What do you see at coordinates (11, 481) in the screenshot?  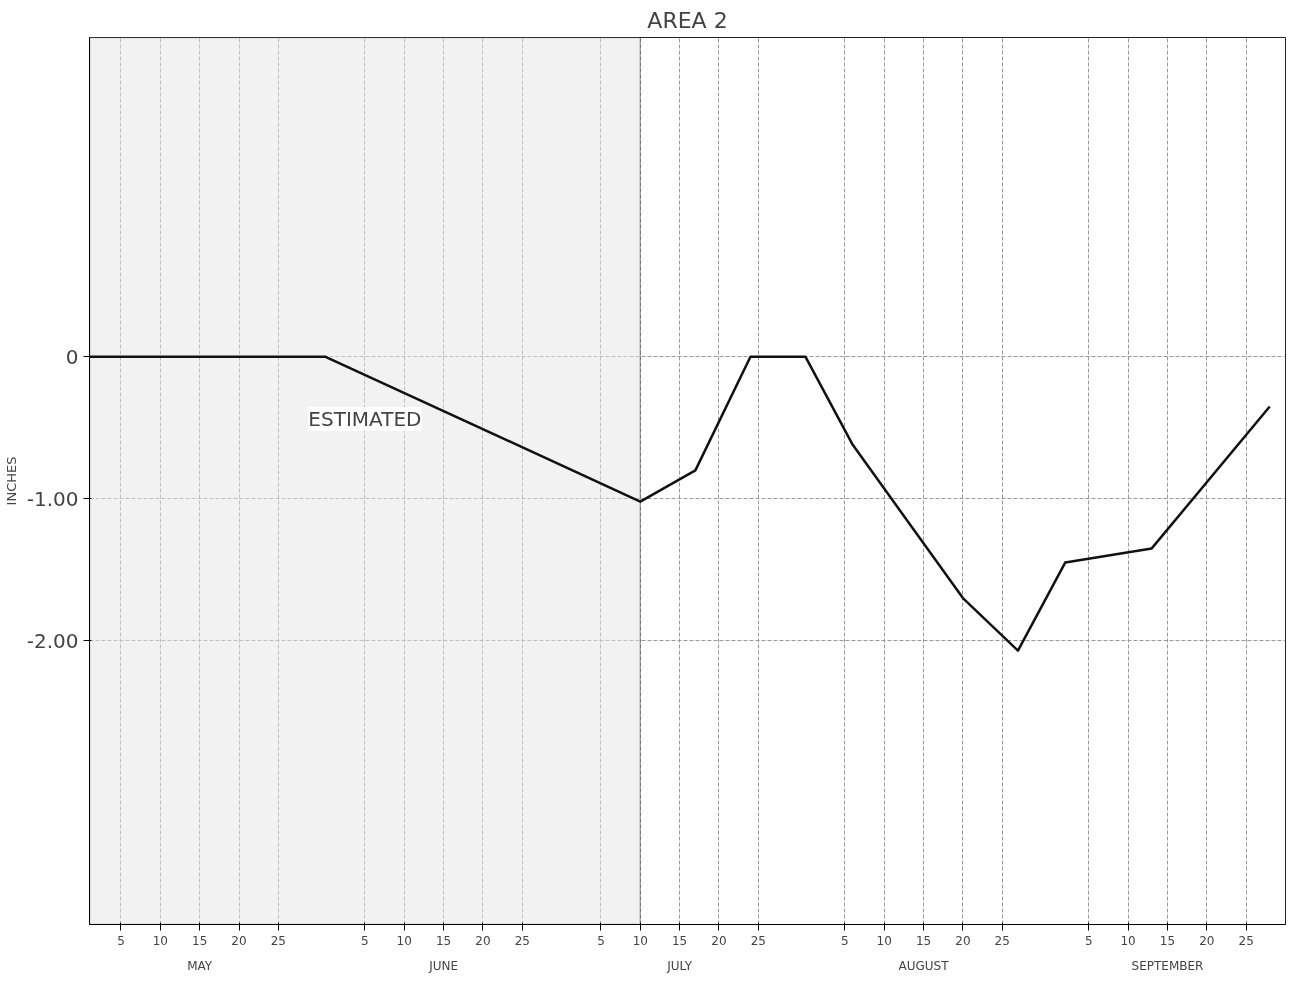 I see `y-axis-title: INCHES` at bounding box center [11, 481].